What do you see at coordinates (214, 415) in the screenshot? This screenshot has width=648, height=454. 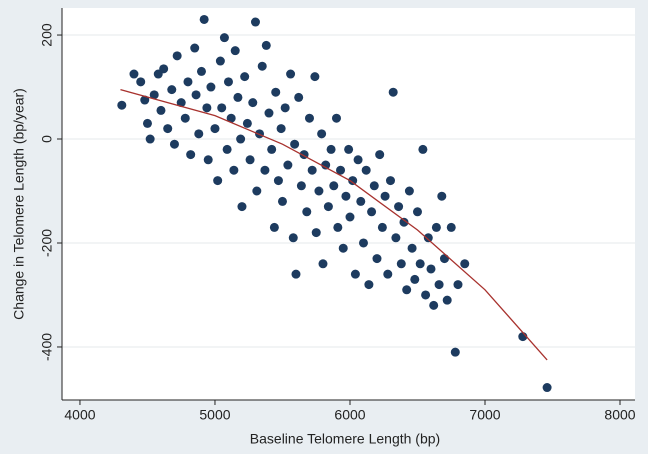 I see `x-tick-label: 5000` at bounding box center [214, 415].